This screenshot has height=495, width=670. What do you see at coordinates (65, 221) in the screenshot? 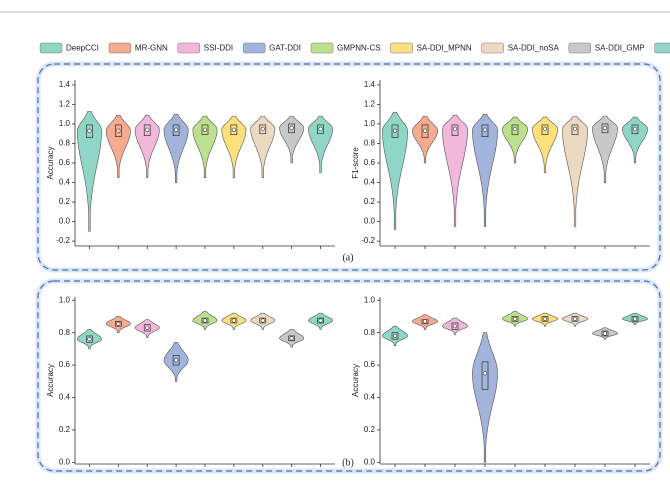
I see `y-tick-label: 0.0` at bounding box center [65, 221].